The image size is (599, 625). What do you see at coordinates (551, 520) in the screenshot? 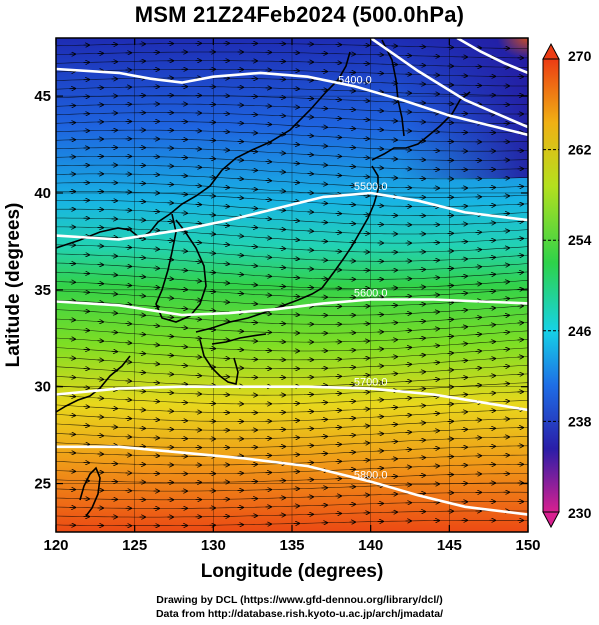
I see `colorbar-bottom-triangle` at bounding box center [551, 520].